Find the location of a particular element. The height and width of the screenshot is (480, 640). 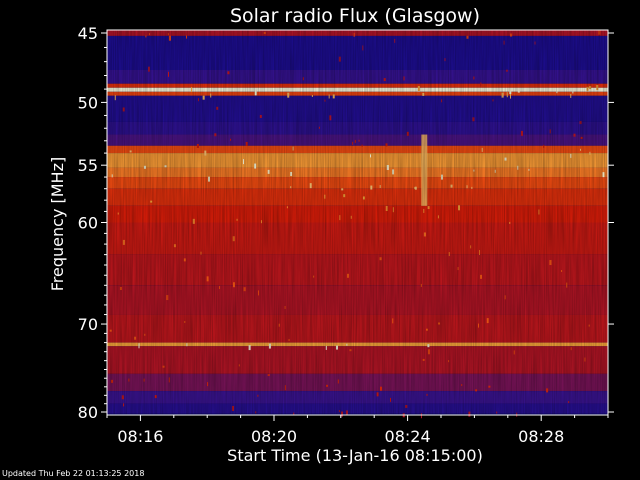

x-axis: 08:16 08:20 08:24 08:28 is located at coordinates (357, 430).